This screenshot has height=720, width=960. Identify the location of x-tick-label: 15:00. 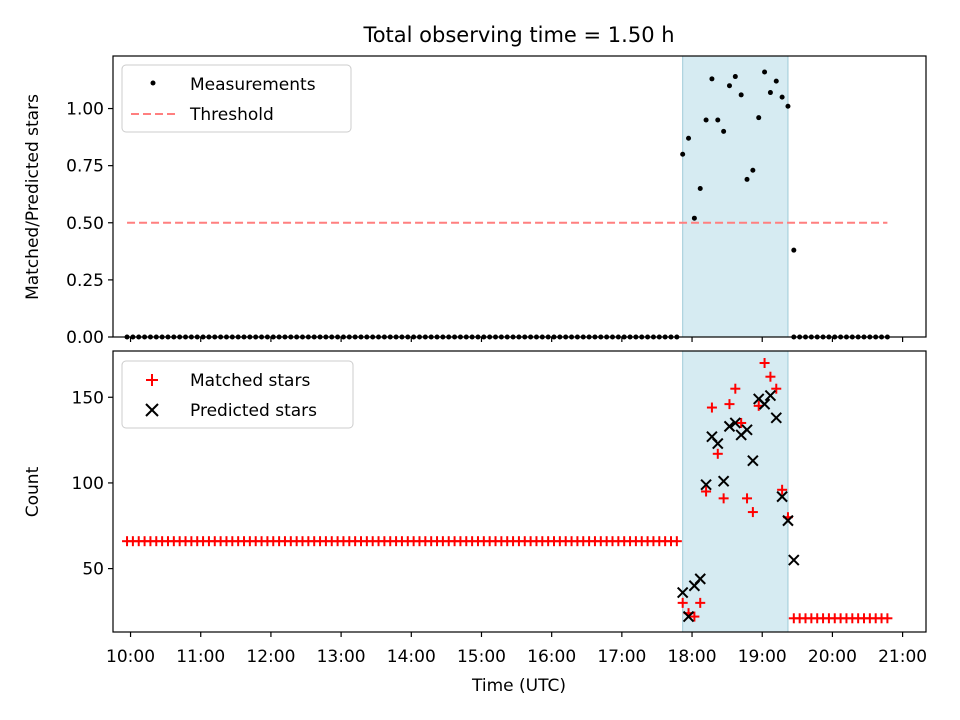
(481, 657).